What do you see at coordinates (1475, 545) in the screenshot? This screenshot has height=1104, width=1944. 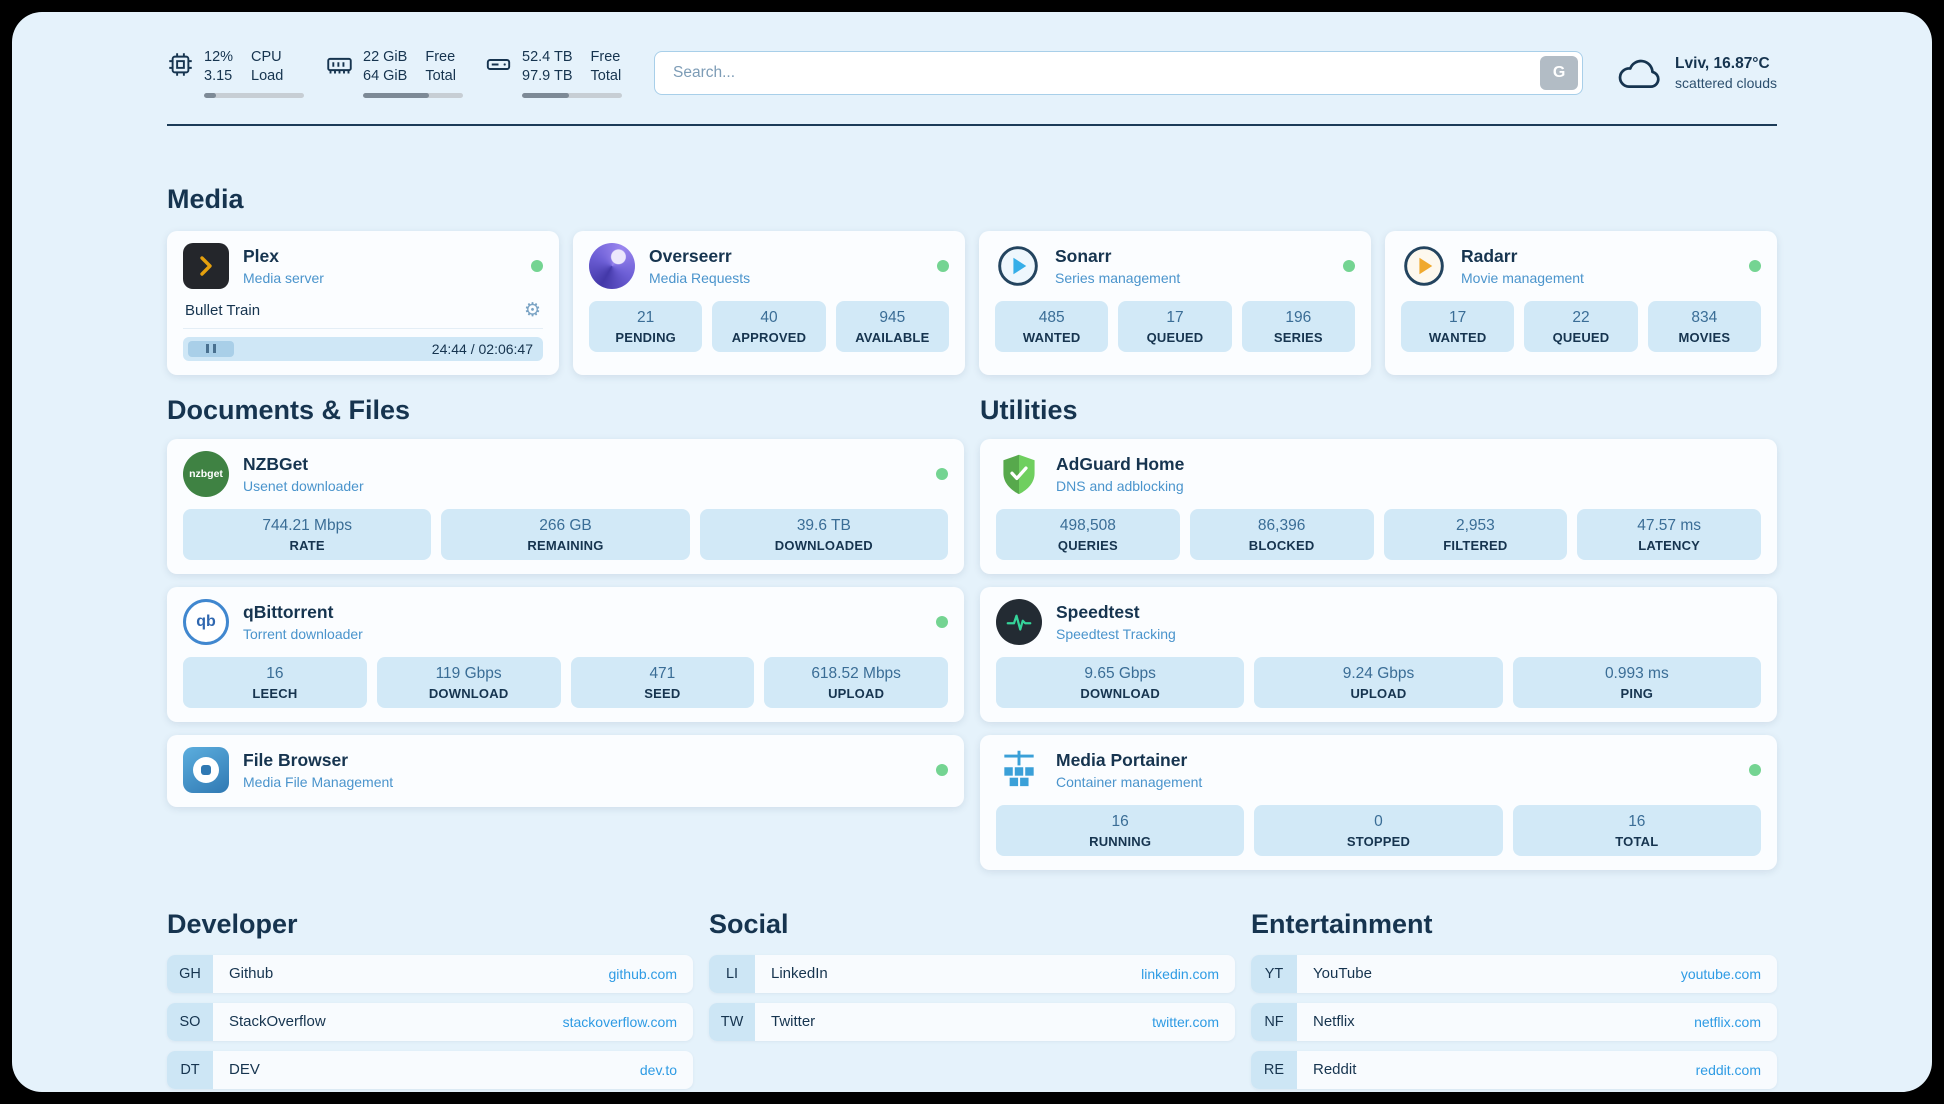 I see `stat-label: FILTERED` at bounding box center [1475, 545].